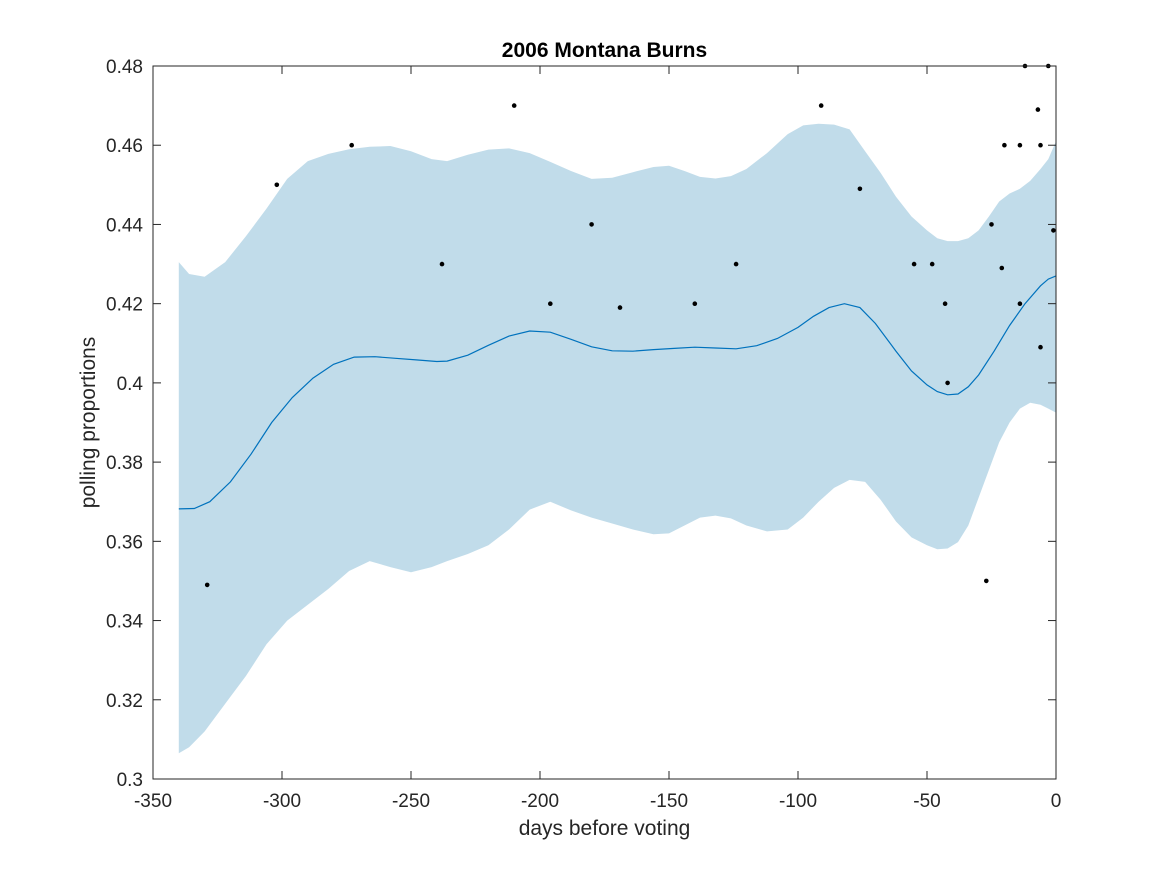  What do you see at coordinates (798, 801) in the screenshot?
I see `x-tick-label: -100` at bounding box center [798, 801].